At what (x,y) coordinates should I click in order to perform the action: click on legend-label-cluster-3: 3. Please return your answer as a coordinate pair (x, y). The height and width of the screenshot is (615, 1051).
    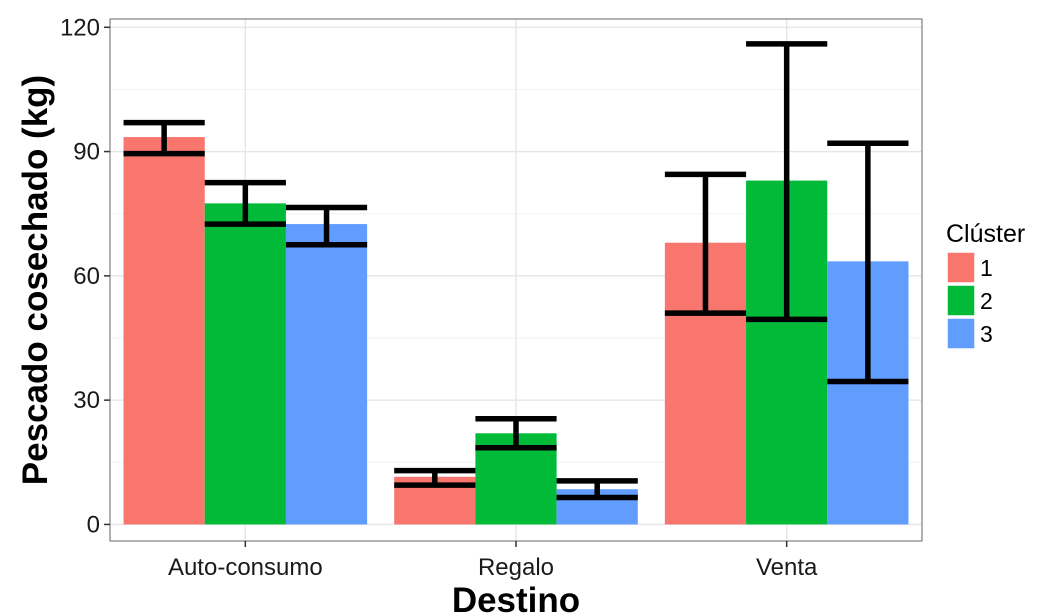
    Looking at the image, I should click on (986, 334).